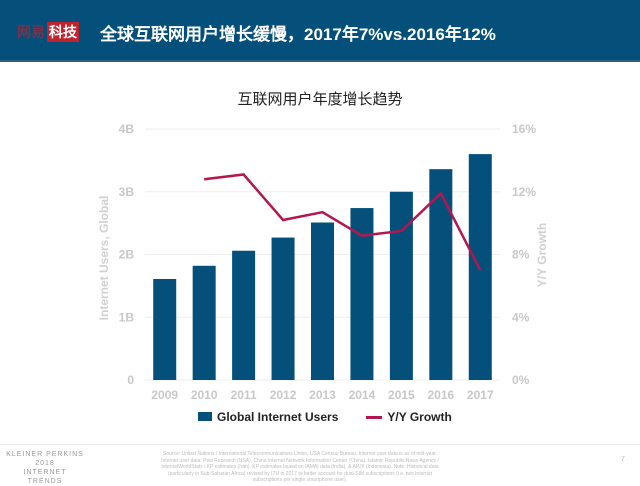  Describe the element at coordinates (322, 395) in the screenshot. I see `x-tick-label: 2013` at that location.